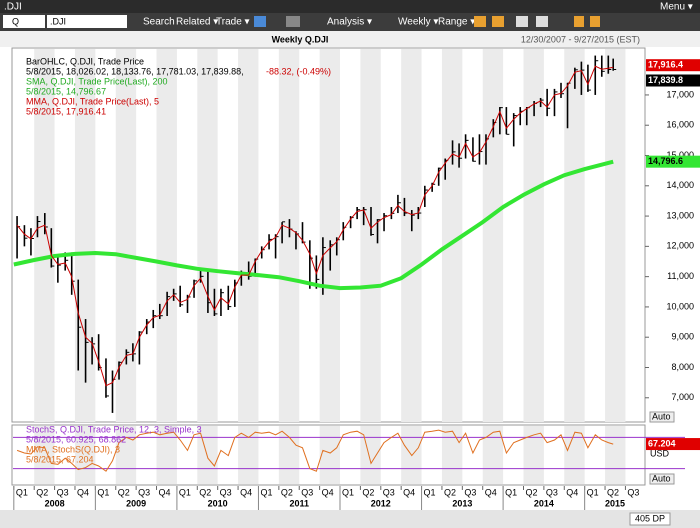 The width and height of the screenshot is (700, 528). What do you see at coordinates (97, 81) in the screenshot?
I see `legend-sma-name: SMA, Q.DJI, Trade Price(Last), 200` at bounding box center [97, 81].